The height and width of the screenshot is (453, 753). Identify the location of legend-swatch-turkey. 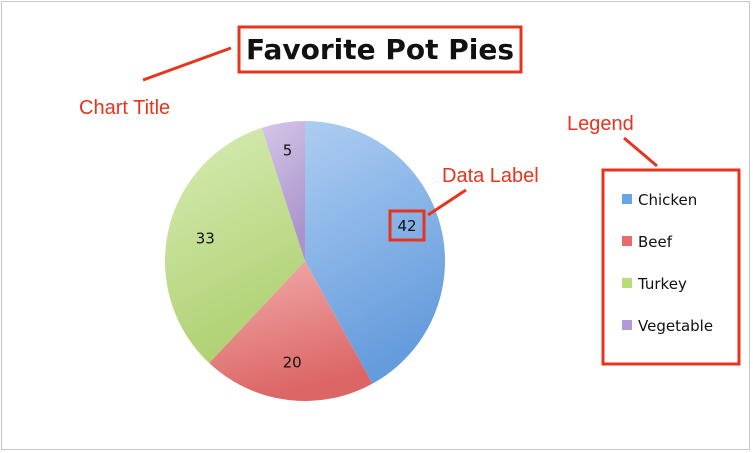
(627, 283).